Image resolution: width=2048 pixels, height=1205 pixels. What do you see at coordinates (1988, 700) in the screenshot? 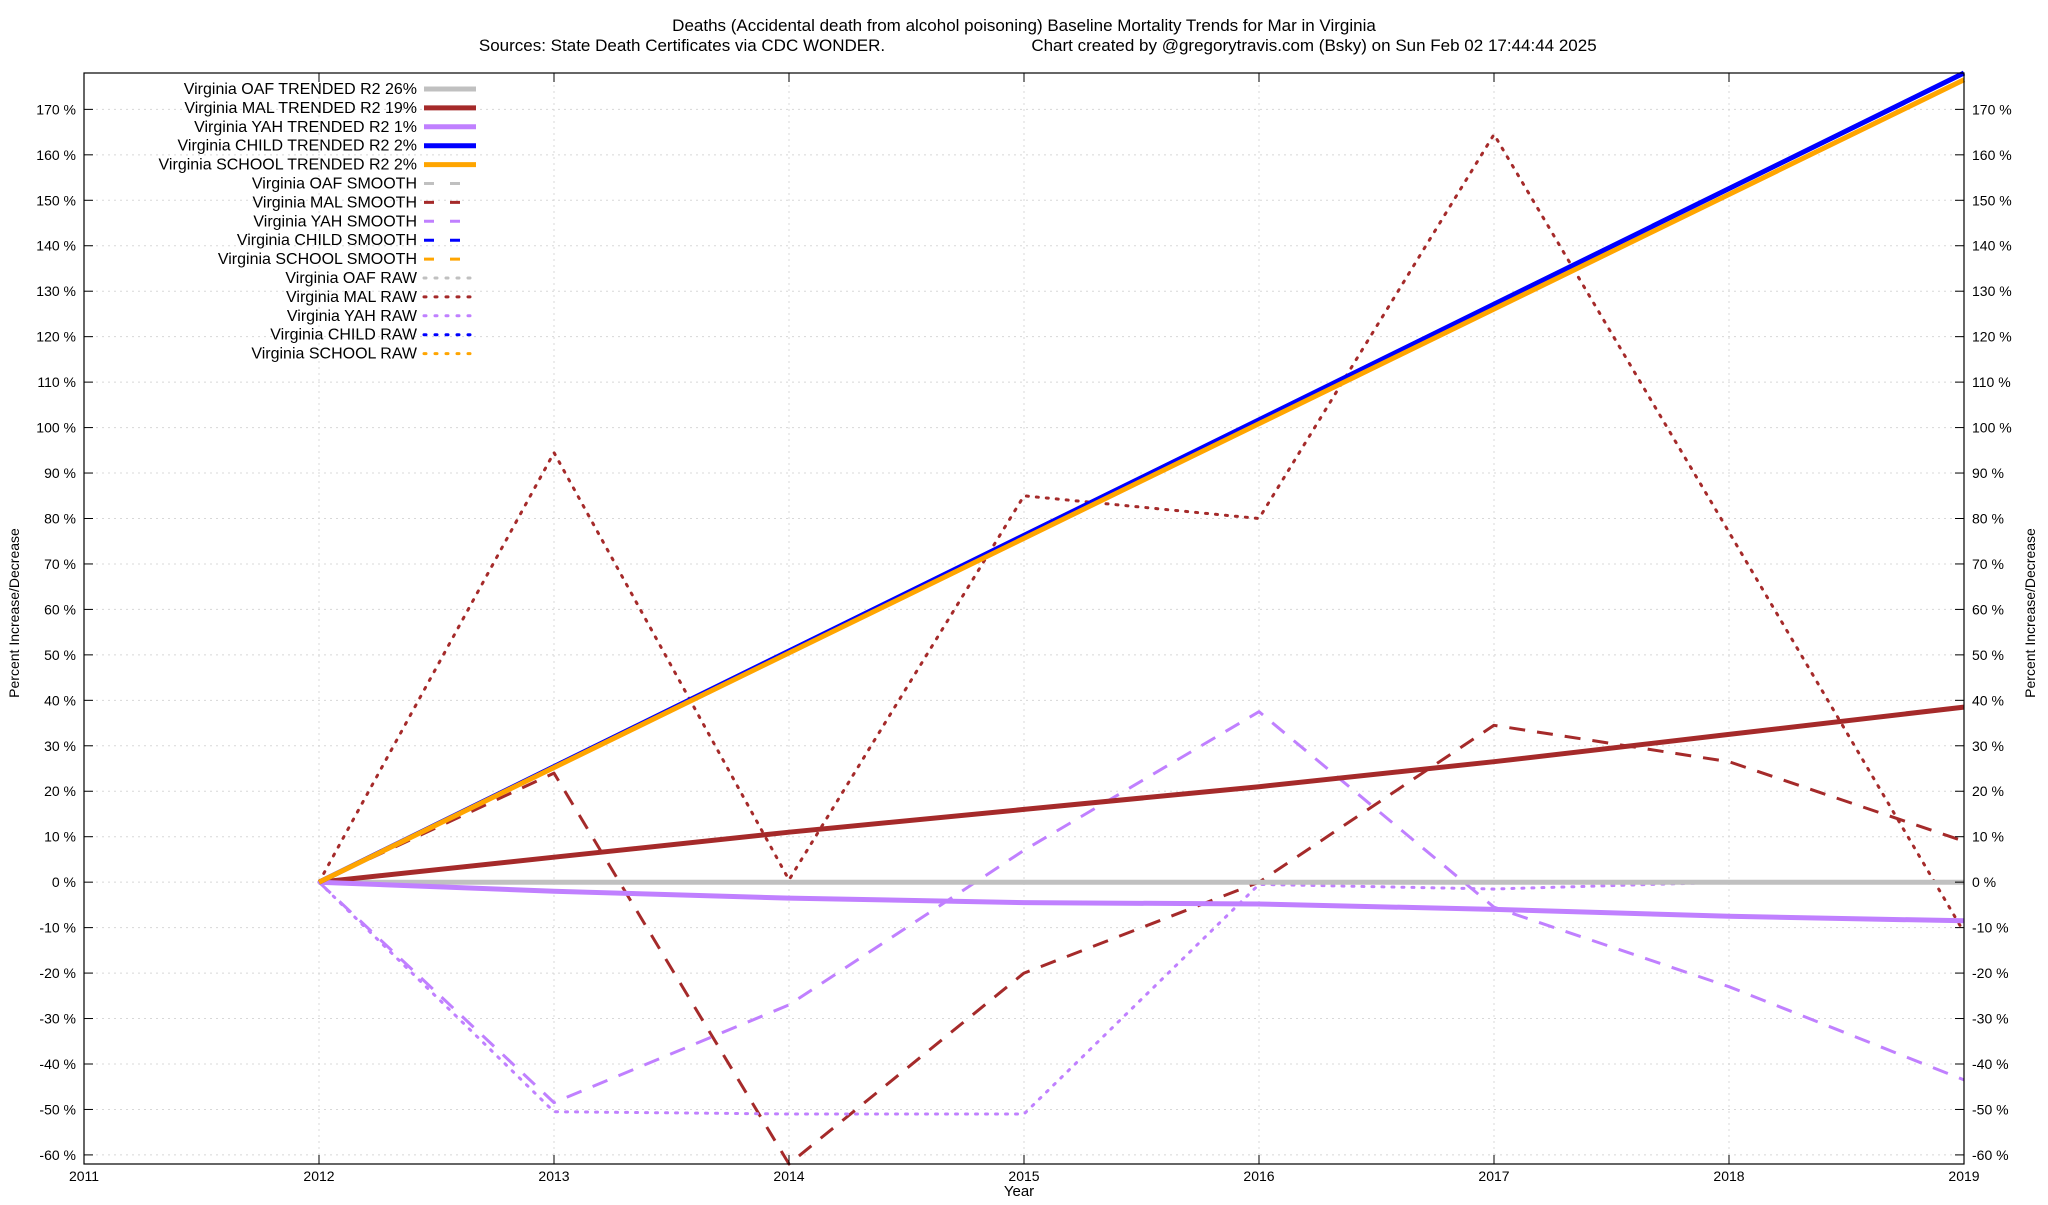
I see `y2-tick-label: 40 %` at bounding box center [1988, 700].